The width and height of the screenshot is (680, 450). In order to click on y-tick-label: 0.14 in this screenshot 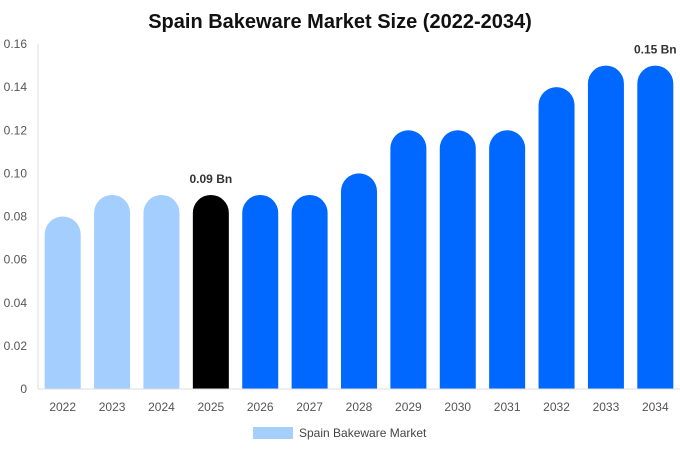, I will do `click(16, 87)`.